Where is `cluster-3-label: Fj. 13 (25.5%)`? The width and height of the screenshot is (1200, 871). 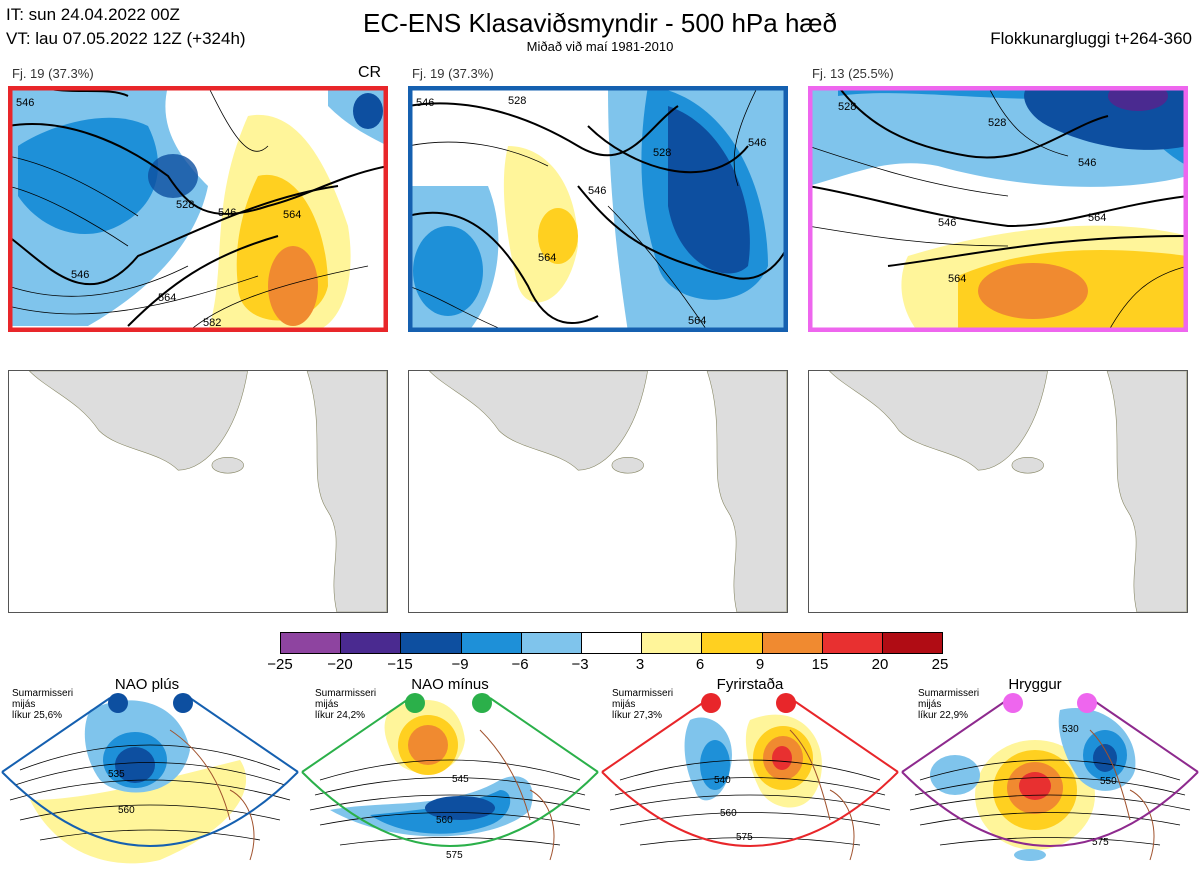
cluster-3-label: Fj. 13 (25.5%) is located at coordinates (853, 73).